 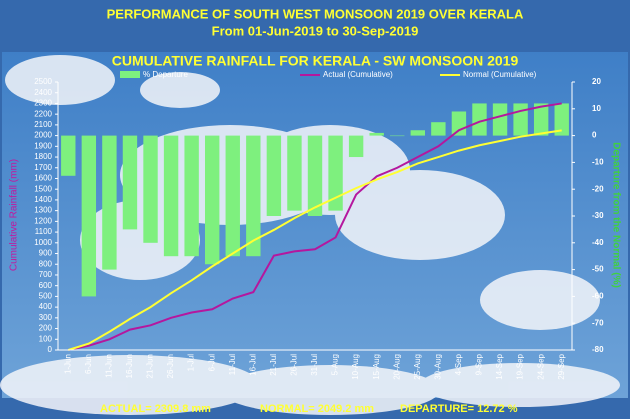 I want to click on y2-tick-label: -30, so click(x=598, y=215).